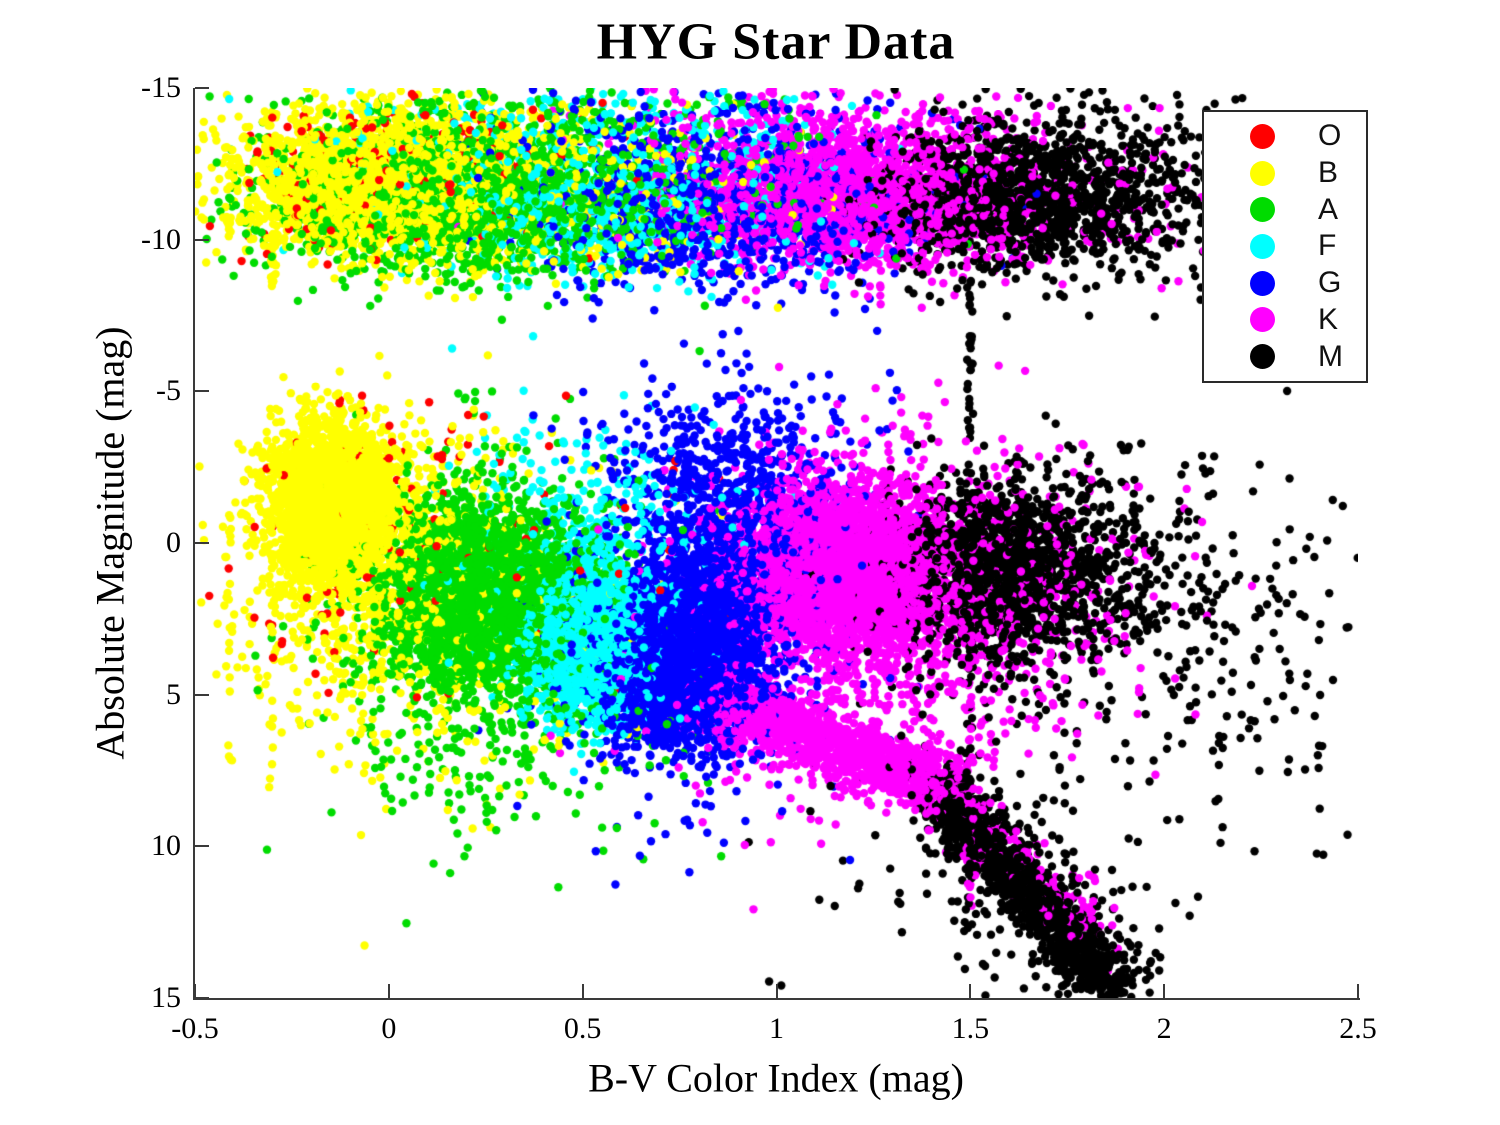  What do you see at coordinates (1285, 357) in the screenshot?
I see `legend-row: M` at bounding box center [1285, 357].